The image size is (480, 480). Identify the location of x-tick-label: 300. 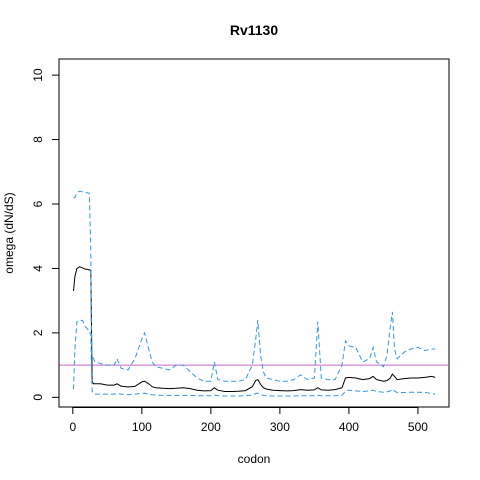
(280, 427).